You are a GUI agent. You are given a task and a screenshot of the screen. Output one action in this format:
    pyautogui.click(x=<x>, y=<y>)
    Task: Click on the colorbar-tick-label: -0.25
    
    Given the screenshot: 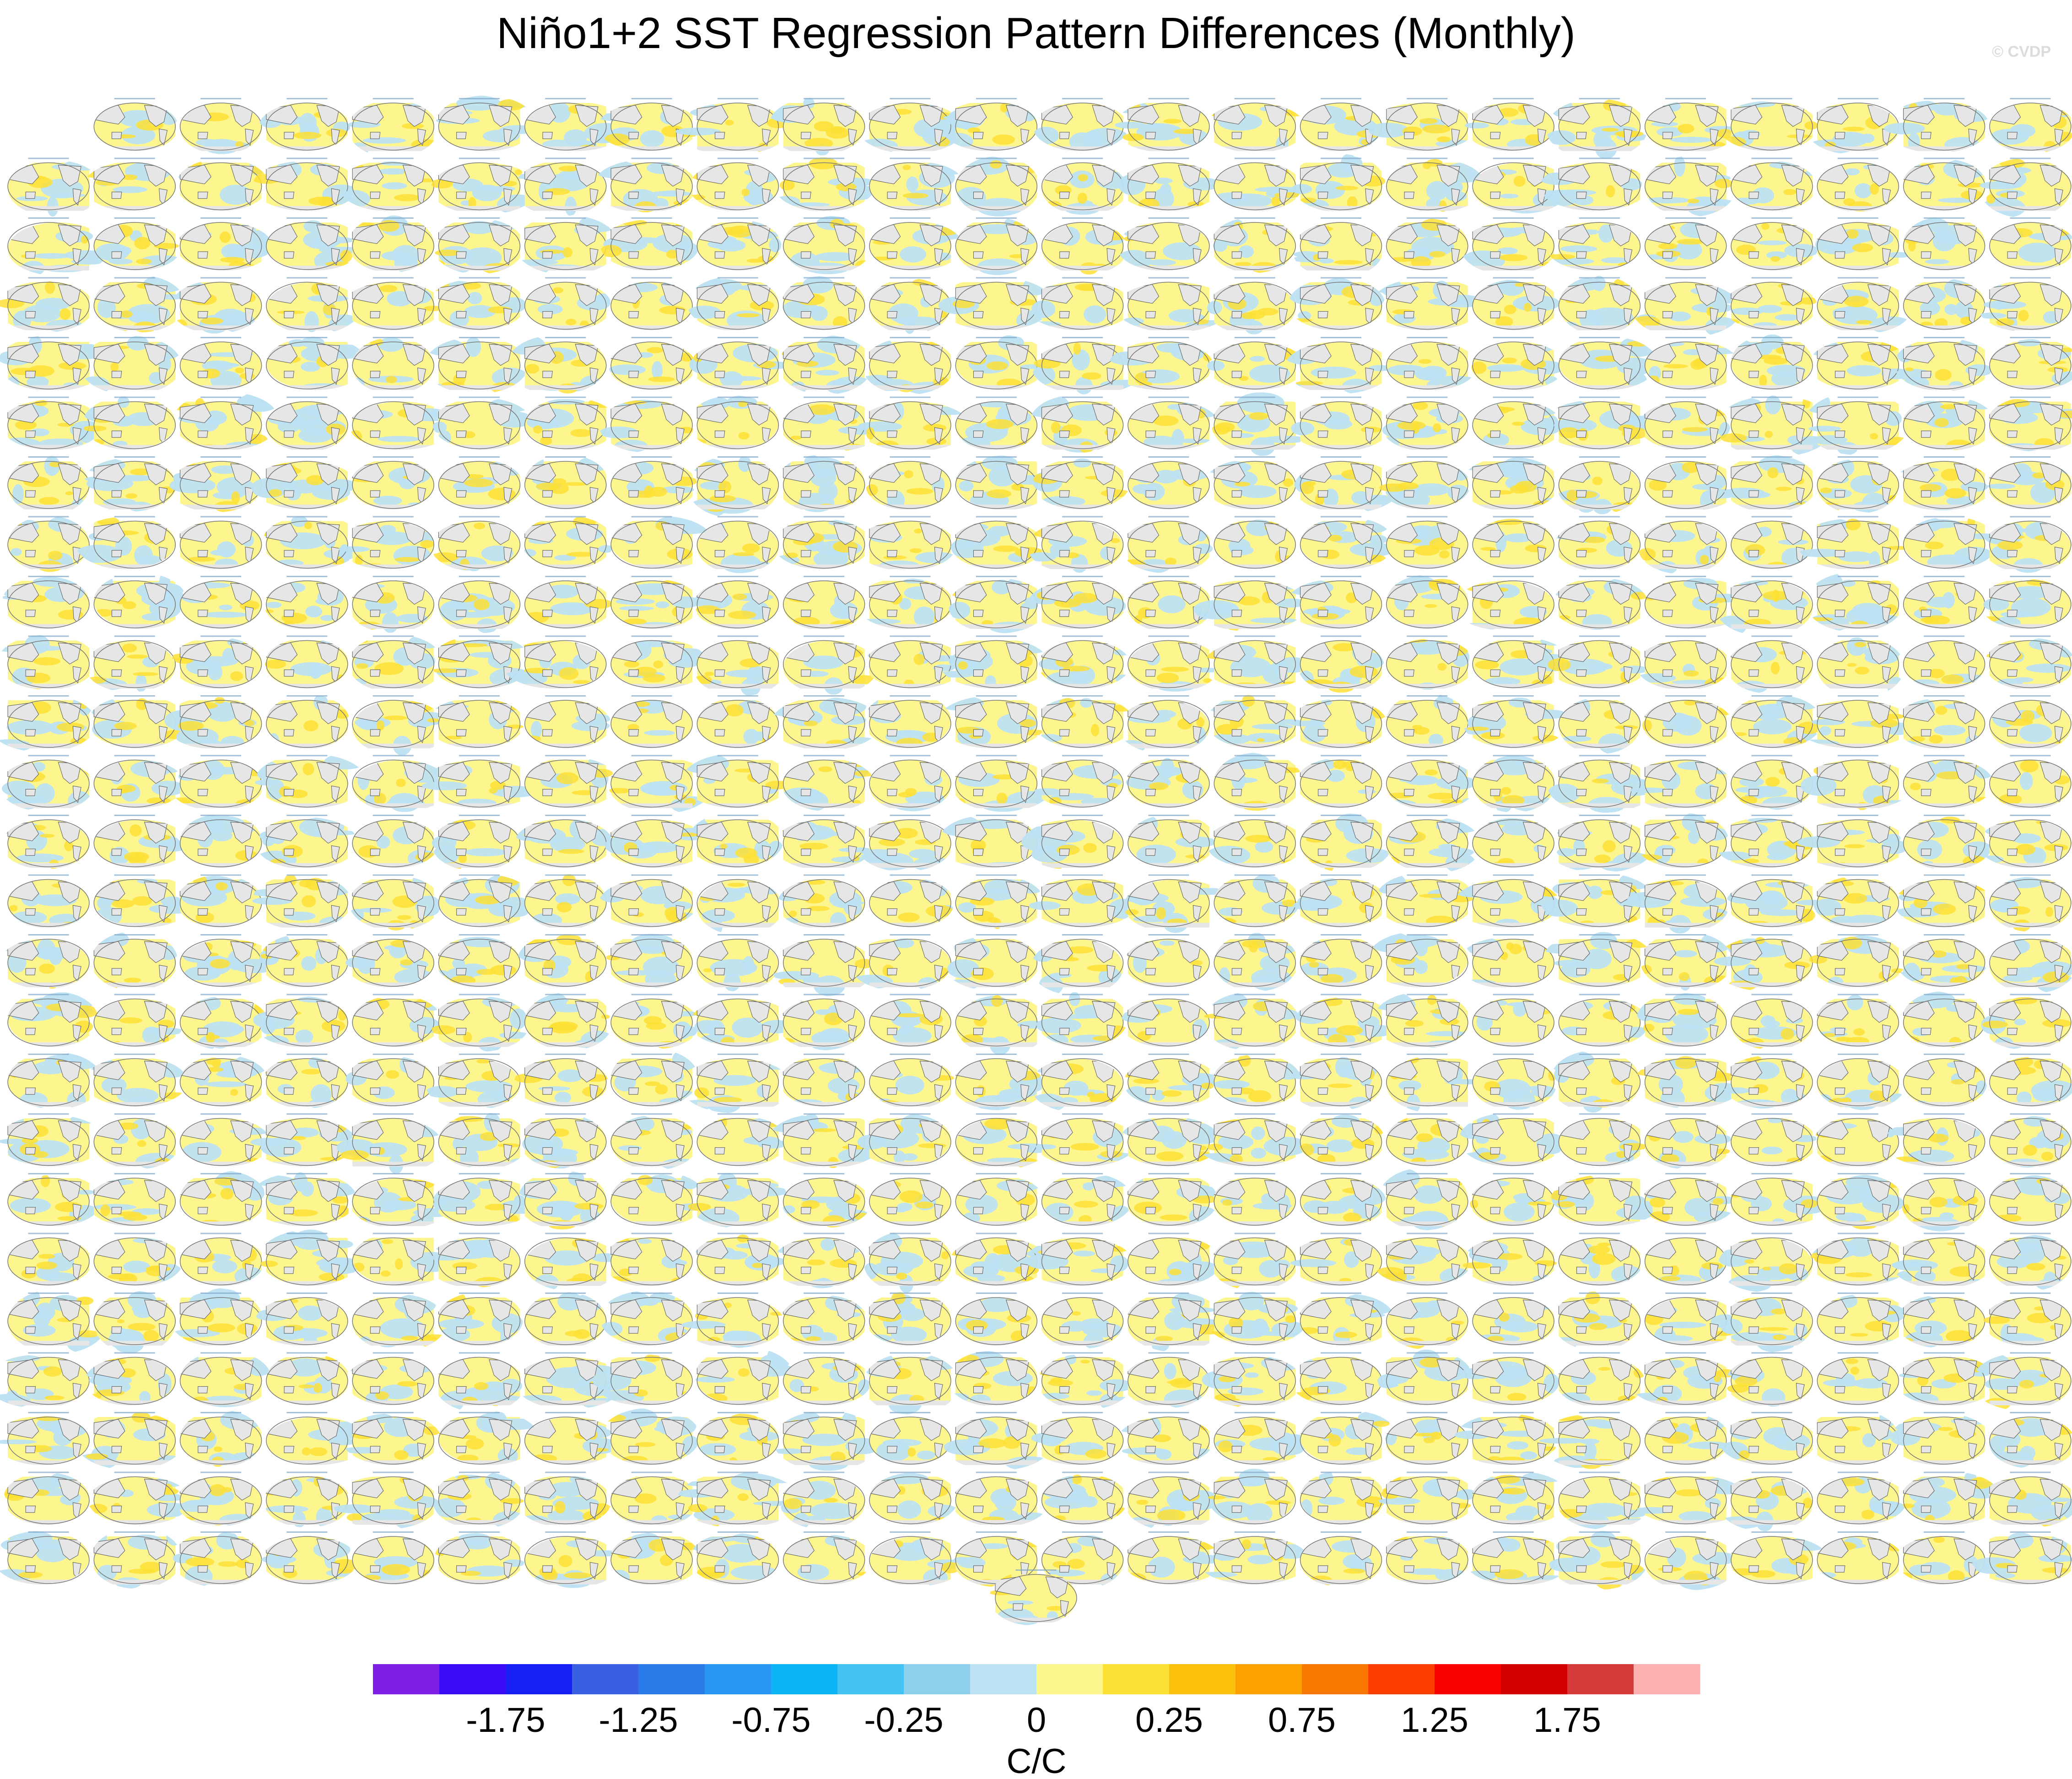 What is the action you would take?
    pyautogui.click(x=903, y=1720)
    